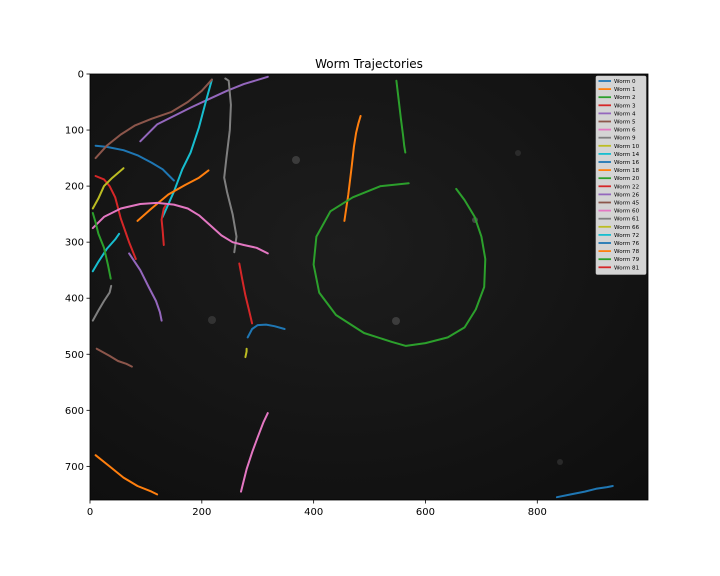  Describe the element at coordinates (627, 244) in the screenshot. I see `legend-entry-label: Worm 76` at that location.